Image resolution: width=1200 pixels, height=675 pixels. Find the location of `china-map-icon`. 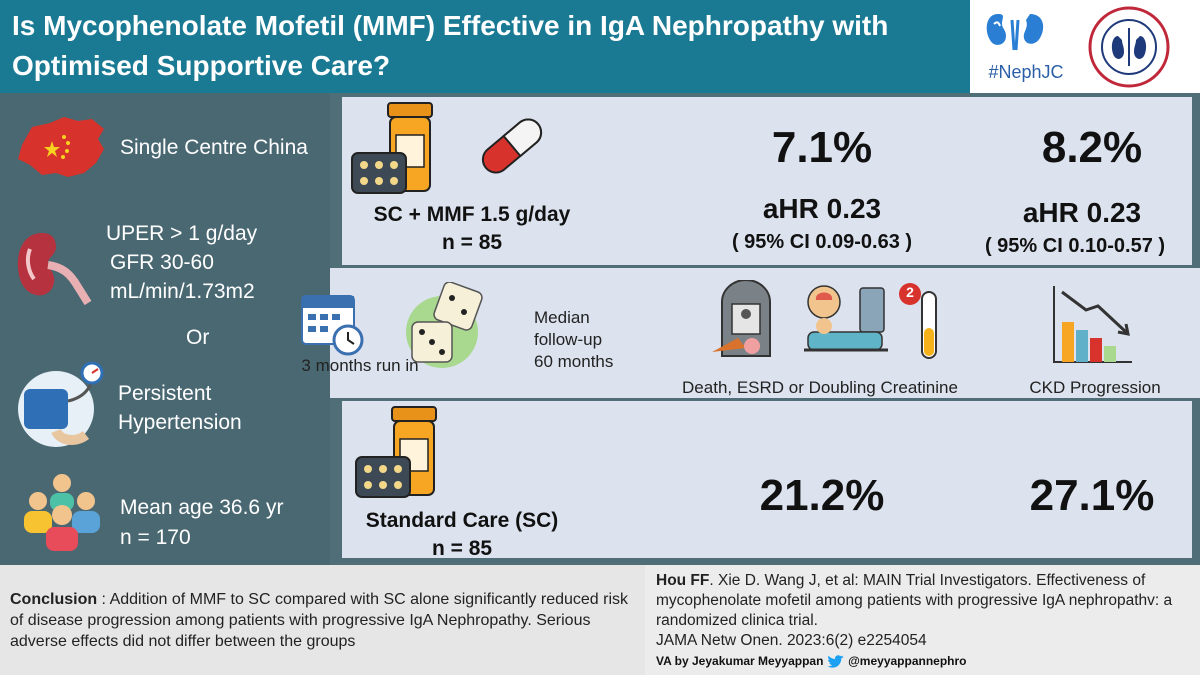

china-map-icon is located at coordinates (61, 147).